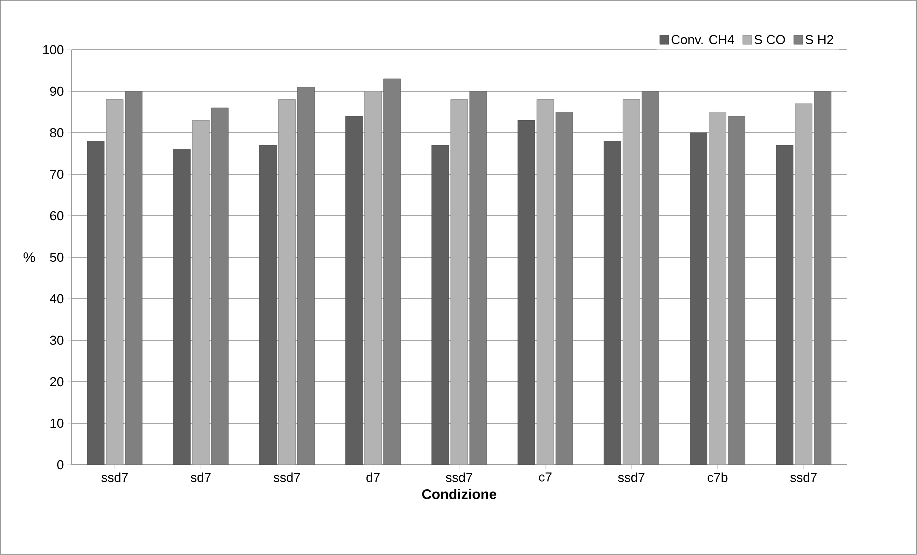 This screenshot has width=917, height=555. I want to click on y-tick-label: 10, so click(57, 423).